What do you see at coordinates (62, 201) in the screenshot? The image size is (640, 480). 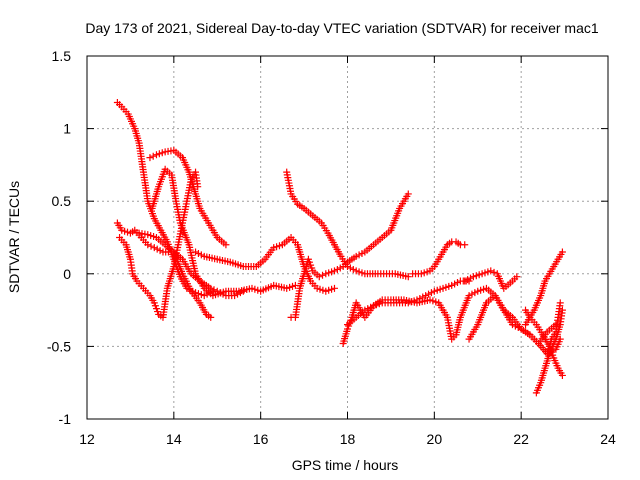 I see `y-tick-label: 0.5` at bounding box center [62, 201].